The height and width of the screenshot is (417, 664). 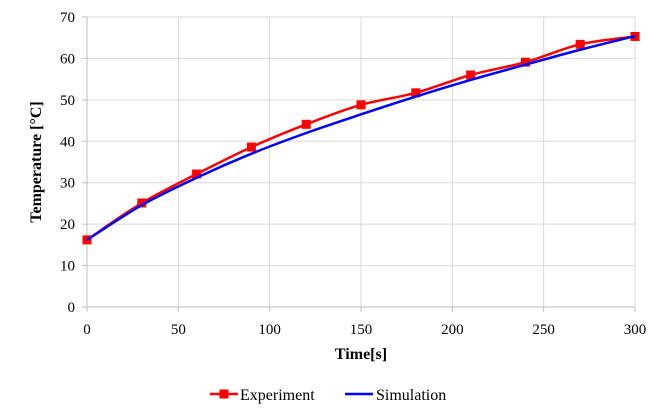 I want to click on x-tick-label: 150, so click(x=361, y=330).